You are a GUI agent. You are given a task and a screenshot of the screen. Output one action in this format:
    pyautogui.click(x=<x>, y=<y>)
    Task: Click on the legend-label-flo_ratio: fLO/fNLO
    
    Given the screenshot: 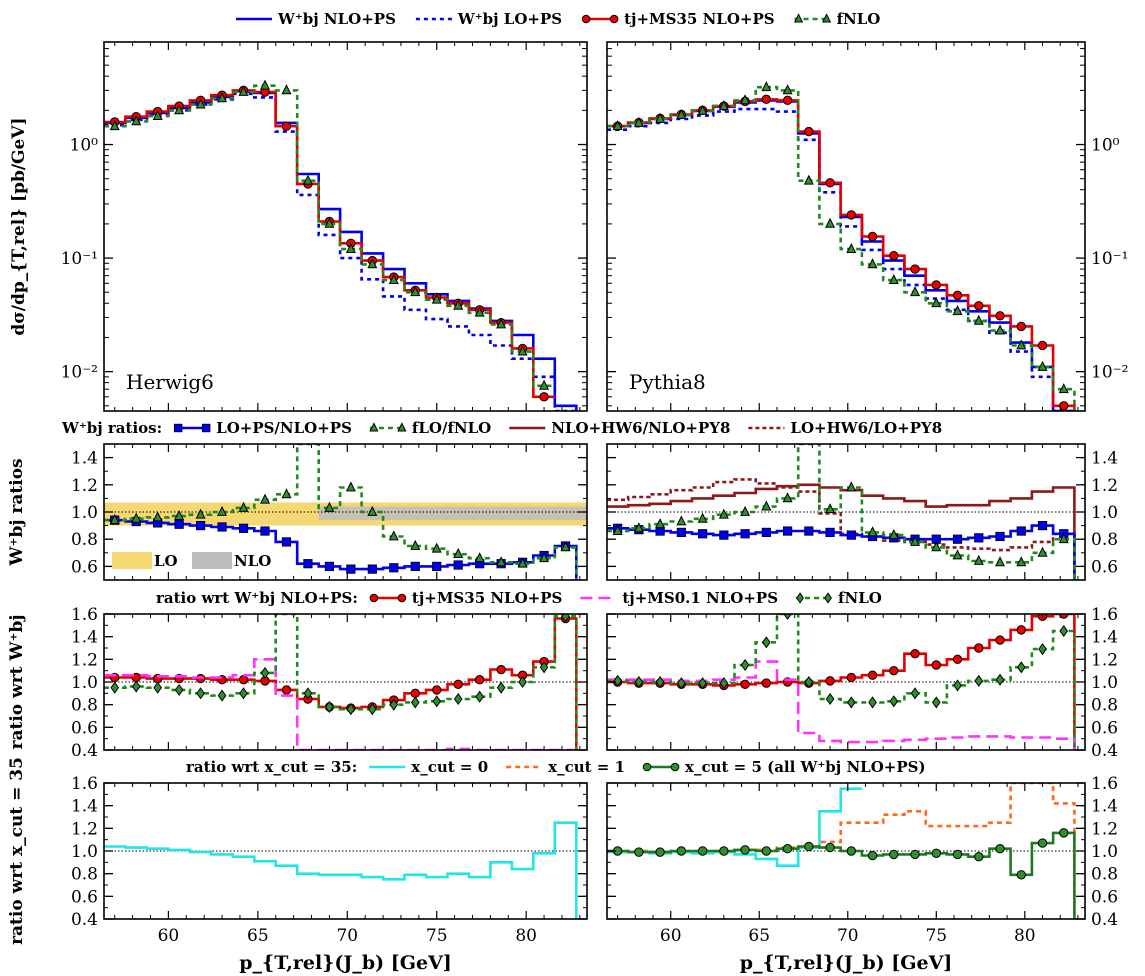 What is the action you would take?
    pyautogui.click(x=451, y=428)
    